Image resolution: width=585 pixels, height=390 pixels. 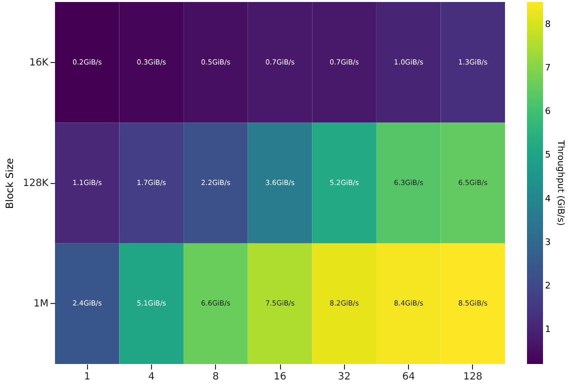 I want to click on x-tick-label: 128, so click(x=472, y=377).